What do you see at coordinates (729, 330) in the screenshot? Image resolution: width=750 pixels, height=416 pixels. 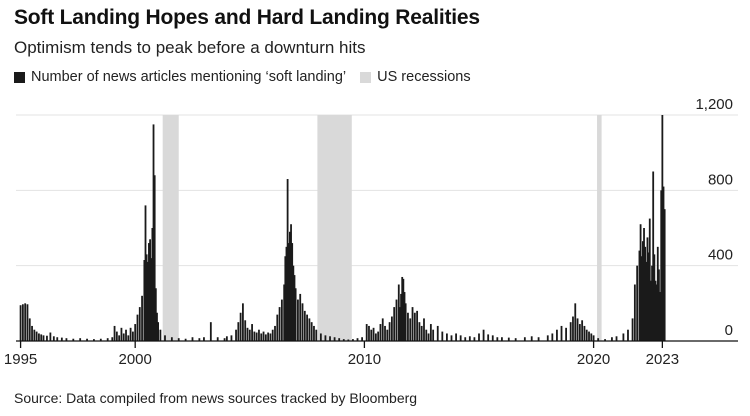 I see `y-tick-label: 0` at bounding box center [729, 330].